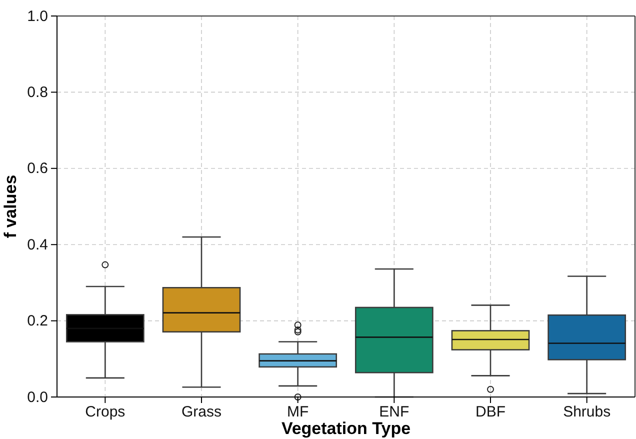 The image size is (636, 439). What do you see at coordinates (37, 16) in the screenshot?
I see `y-tick-label: 1.0` at bounding box center [37, 16].